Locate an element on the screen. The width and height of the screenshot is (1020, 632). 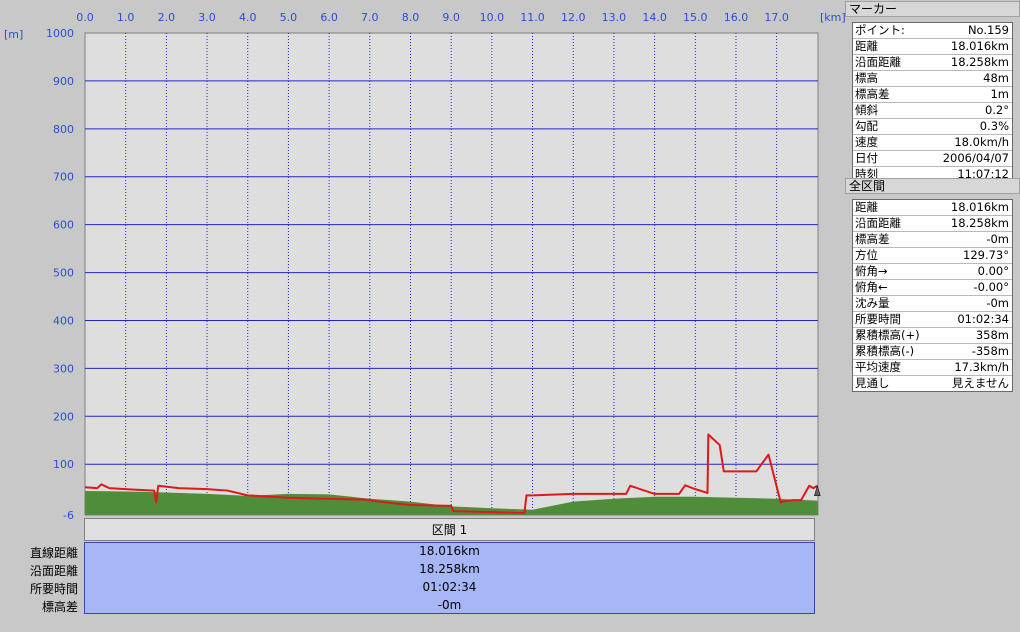
summary-value: 18.016km is located at coordinates (449, 551).